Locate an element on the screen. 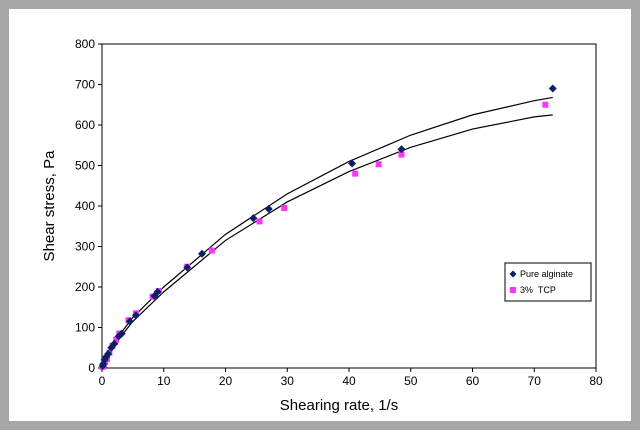 This screenshot has width=640, height=430. legend-label-pure-alginate: Pure alginate is located at coordinates (546, 274).